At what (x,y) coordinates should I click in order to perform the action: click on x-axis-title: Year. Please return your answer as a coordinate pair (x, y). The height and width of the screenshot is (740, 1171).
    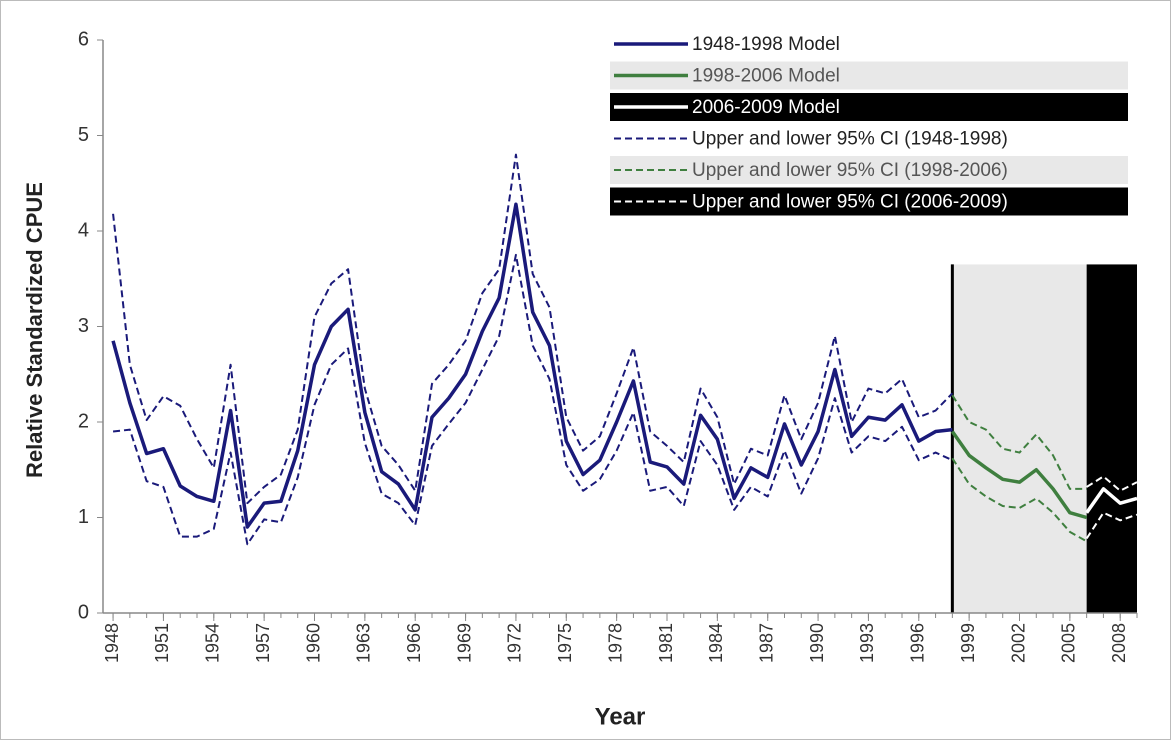
    Looking at the image, I should click on (620, 716).